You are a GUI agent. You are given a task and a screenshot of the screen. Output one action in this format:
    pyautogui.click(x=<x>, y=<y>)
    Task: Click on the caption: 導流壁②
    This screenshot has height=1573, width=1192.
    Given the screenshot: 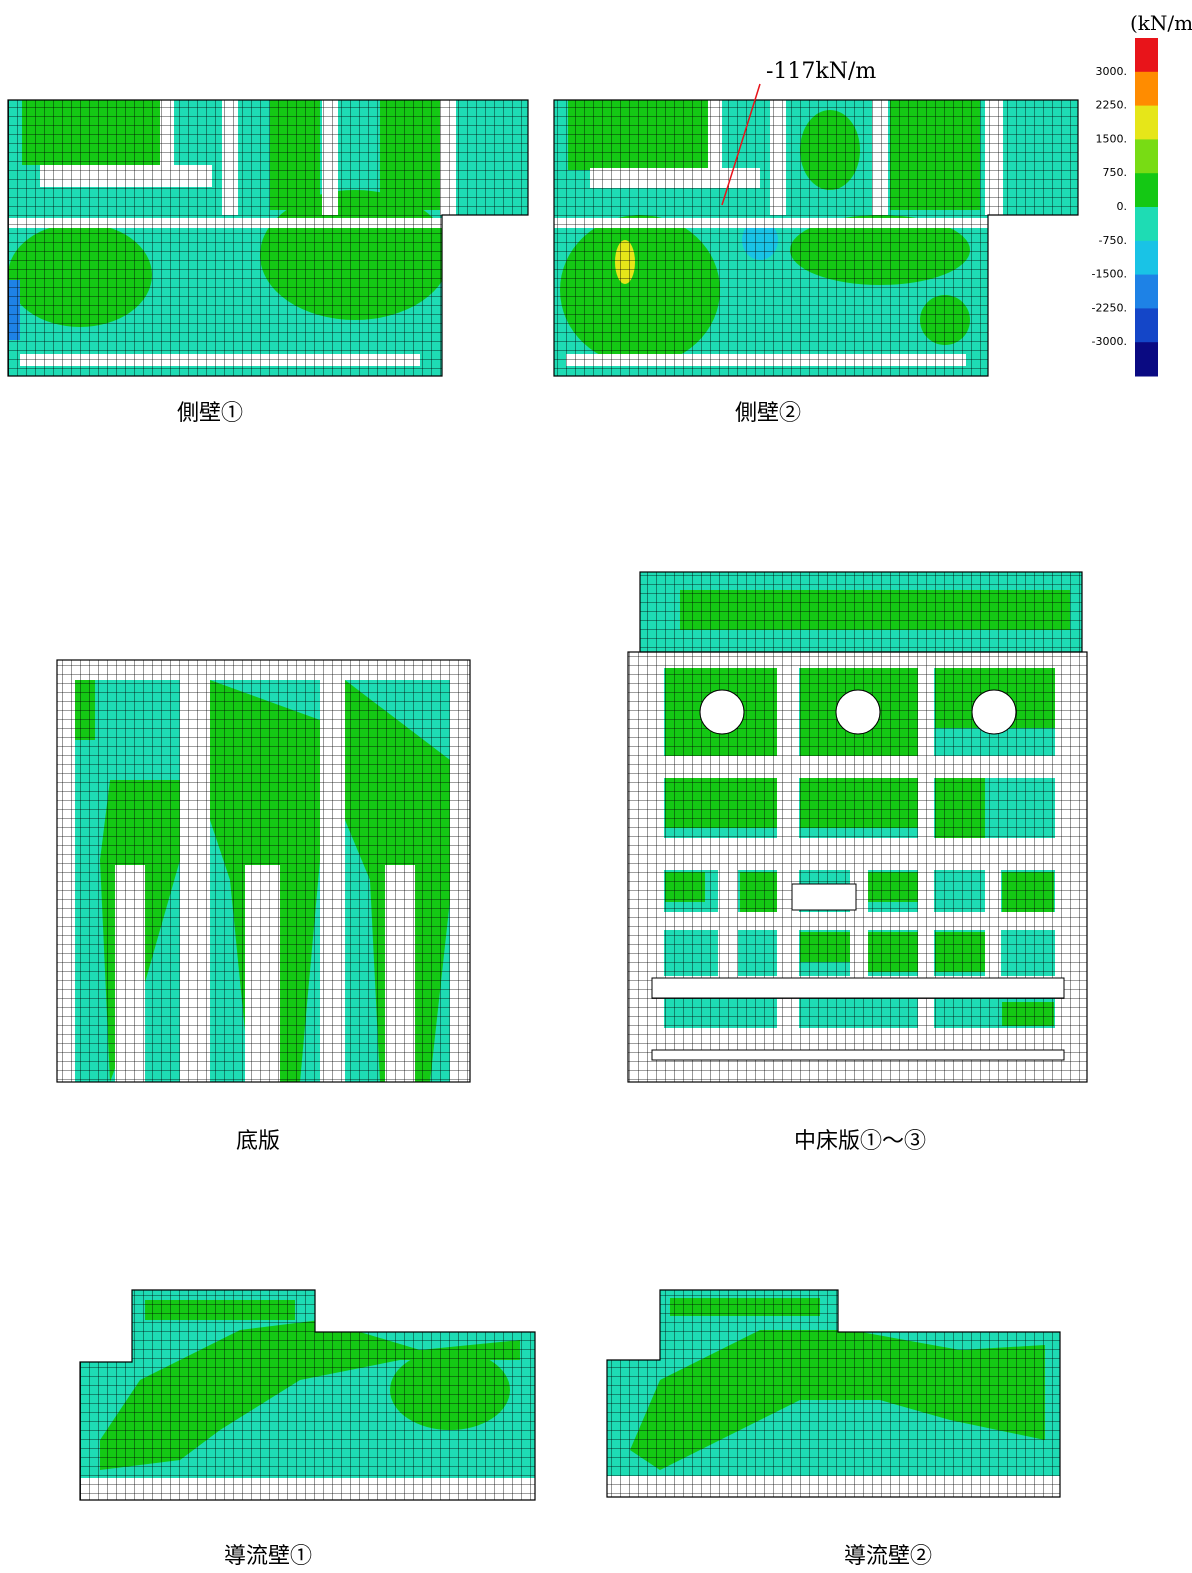 What is the action you would take?
    pyautogui.click(x=888, y=1556)
    